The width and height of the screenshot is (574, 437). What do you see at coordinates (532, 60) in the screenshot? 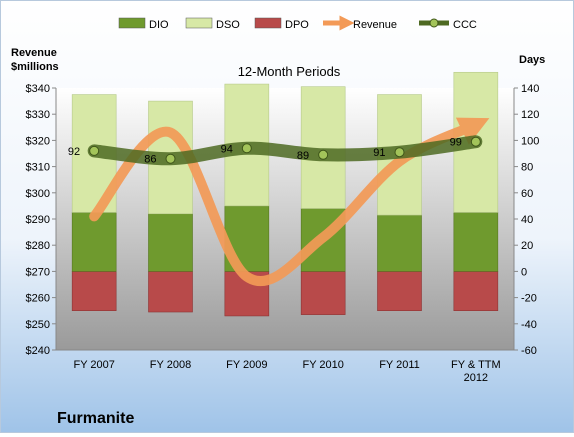
I see `right-axis-label: Days` at bounding box center [532, 60].